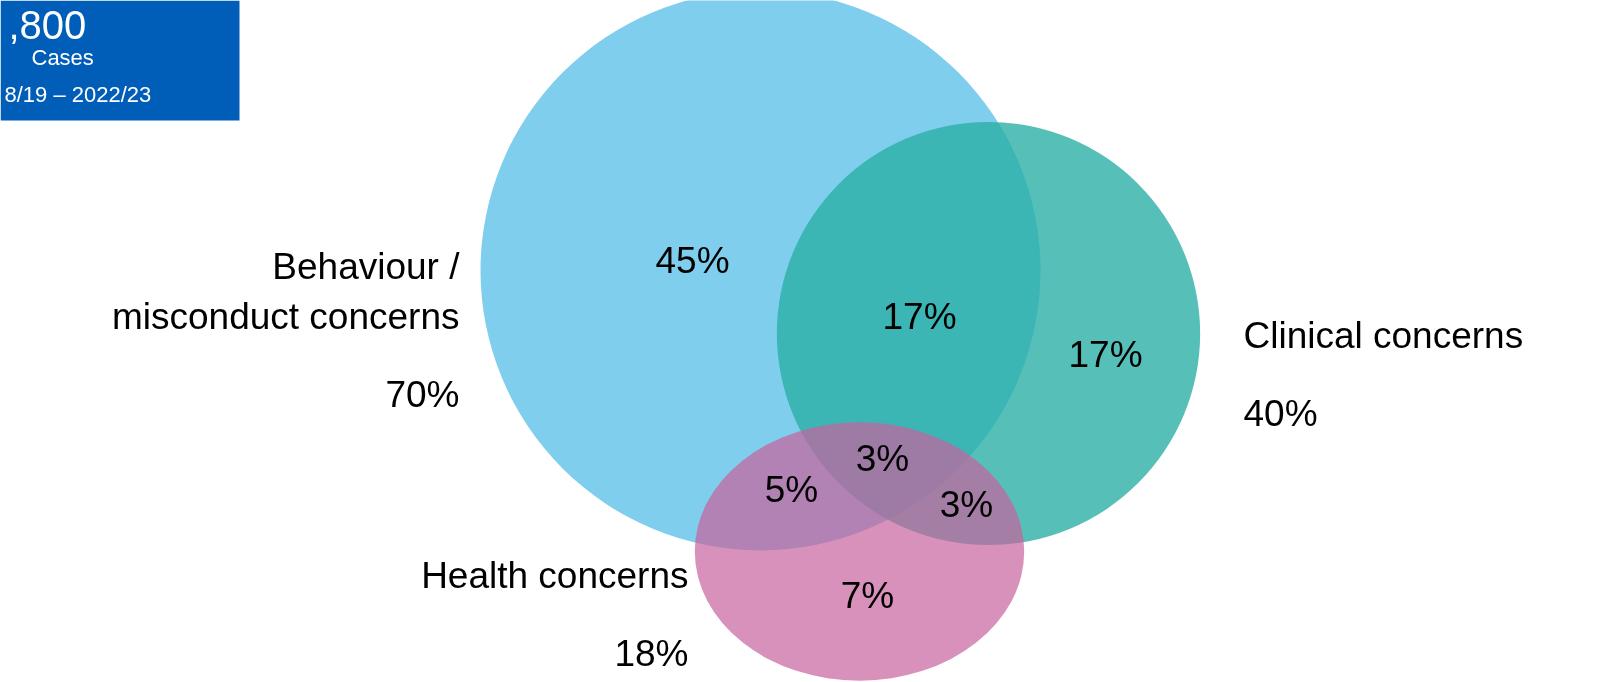 Image resolution: width=1614 pixels, height=682 pixels. I want to click on text: 45%, so click(692, 260).